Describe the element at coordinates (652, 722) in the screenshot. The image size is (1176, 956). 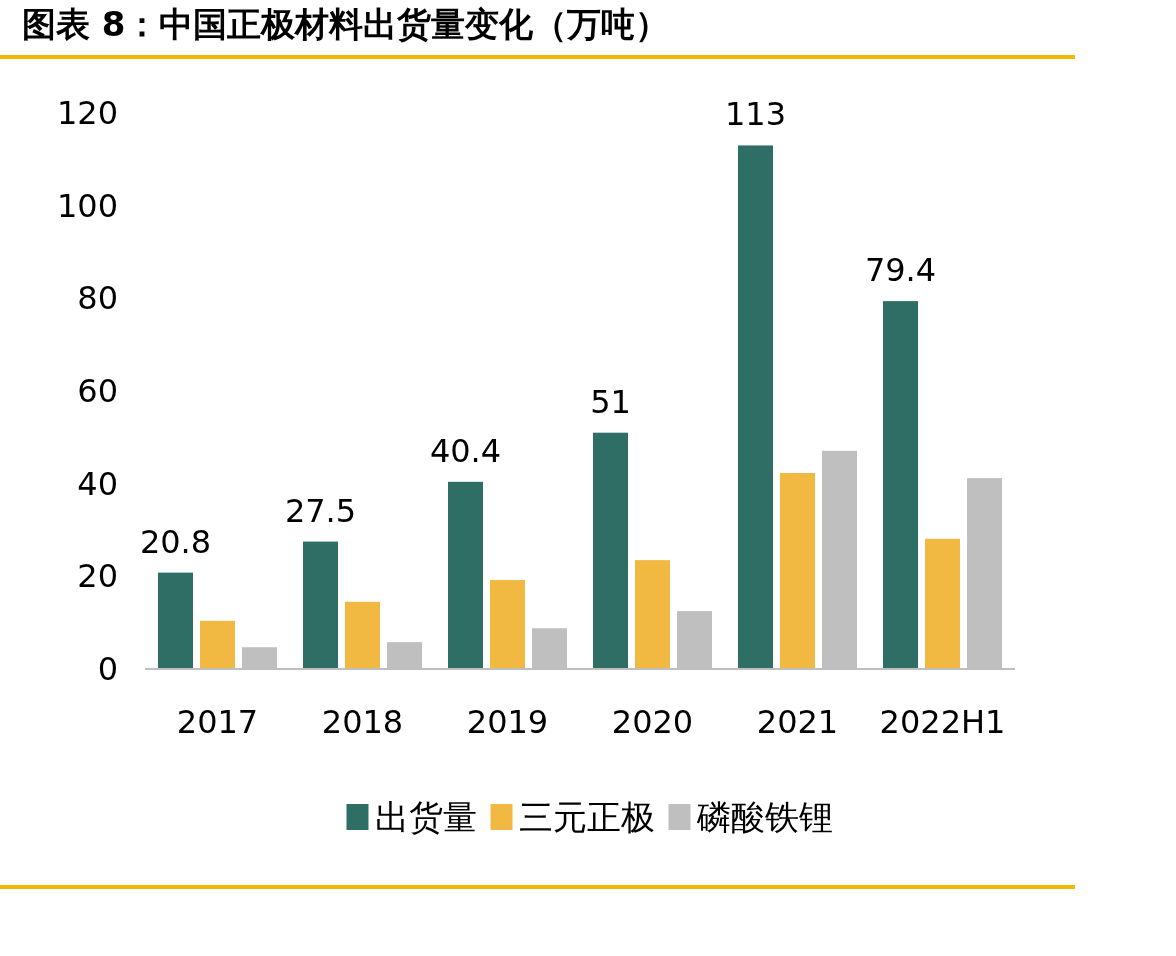
I see `x-tick-label: 2020` at that location.